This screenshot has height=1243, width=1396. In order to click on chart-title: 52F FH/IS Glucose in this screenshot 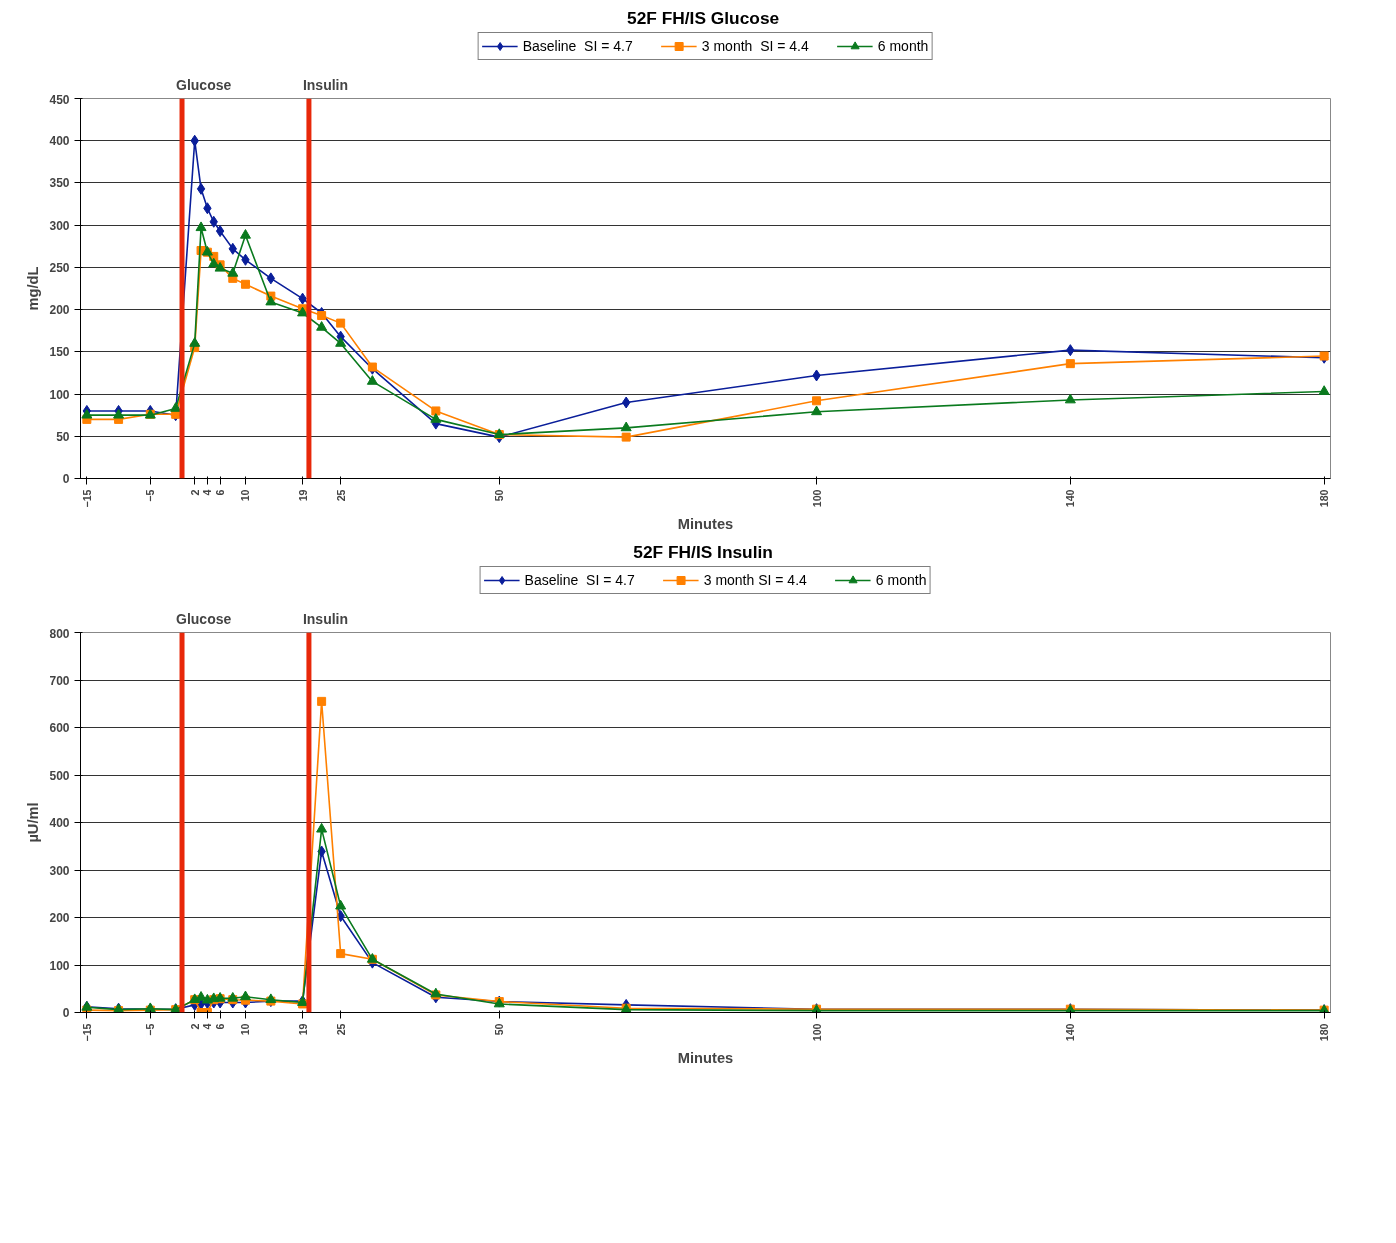, I will do `click(703, 17)`.